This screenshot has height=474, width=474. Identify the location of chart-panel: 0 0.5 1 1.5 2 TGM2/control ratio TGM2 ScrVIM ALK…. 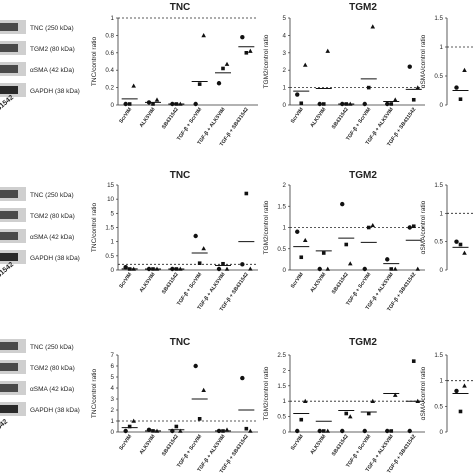
(344, 241).